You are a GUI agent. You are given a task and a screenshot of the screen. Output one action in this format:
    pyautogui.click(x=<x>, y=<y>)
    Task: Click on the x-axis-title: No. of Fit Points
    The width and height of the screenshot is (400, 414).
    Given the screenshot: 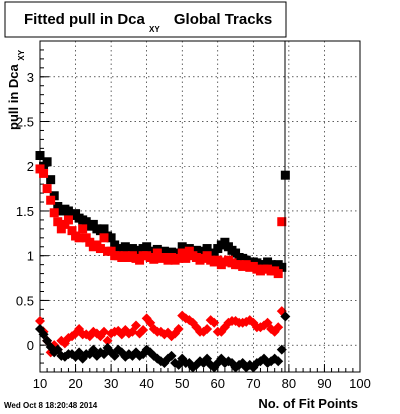 What is the action you would take?
    pyautogui.click(x=308, y=403)
    